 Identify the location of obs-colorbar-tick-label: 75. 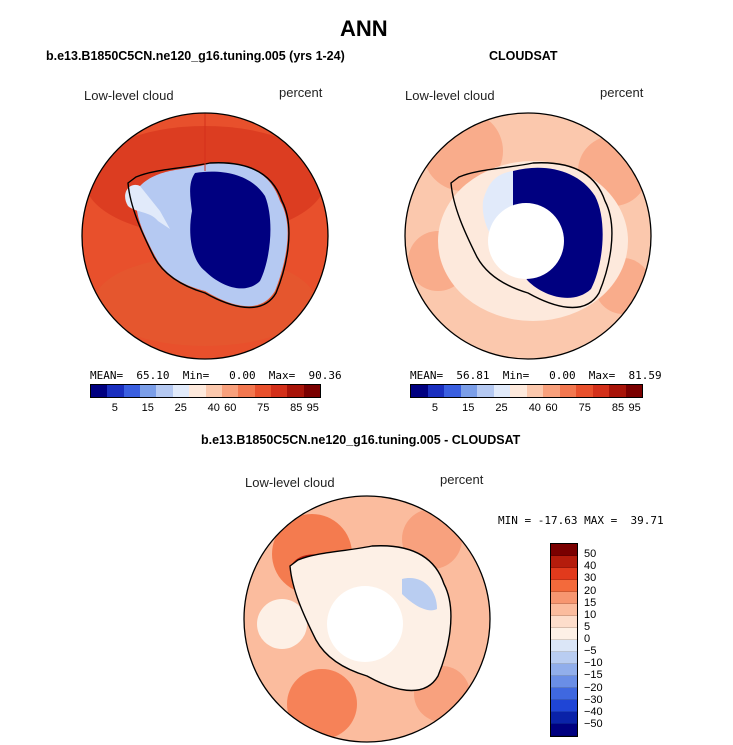
(584, 408).